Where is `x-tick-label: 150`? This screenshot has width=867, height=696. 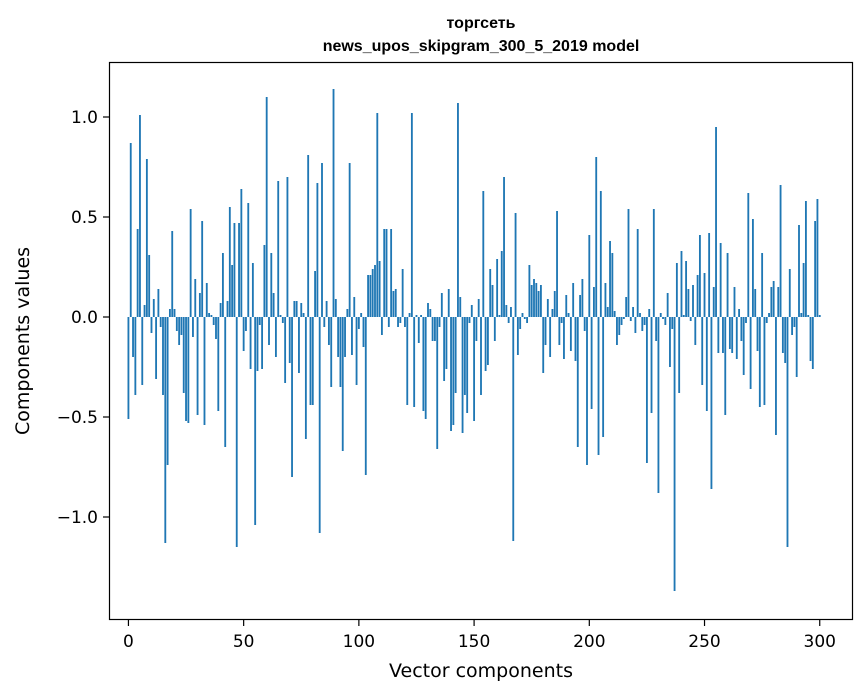
x-tick-label: 150 is located at coordinates (474, 642).